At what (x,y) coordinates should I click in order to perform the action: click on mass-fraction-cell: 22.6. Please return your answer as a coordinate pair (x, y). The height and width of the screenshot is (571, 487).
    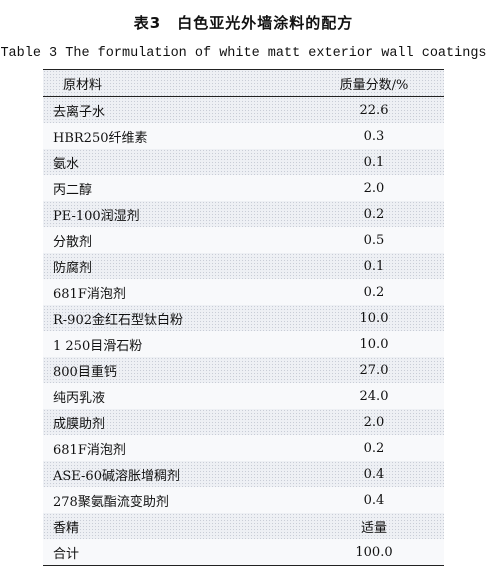
    Looking at the image, I should click on (374, 110).